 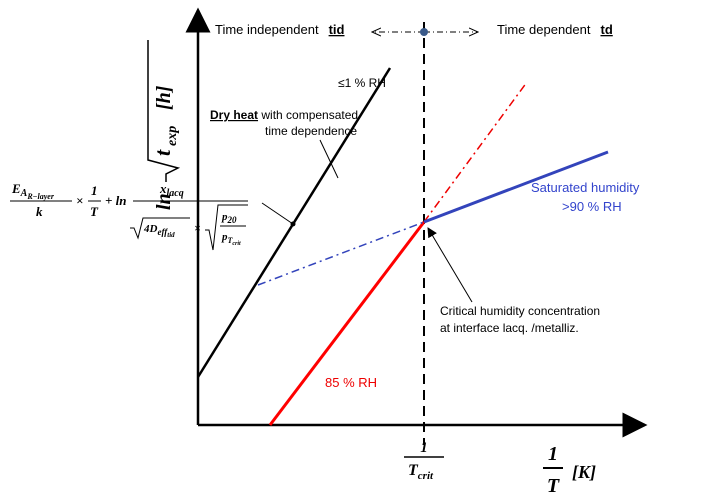 What do you see at coordinates (585, 187) in the screenshot?
I see `saturated-label: Saturated humidity` at bounding box center [585, 187].